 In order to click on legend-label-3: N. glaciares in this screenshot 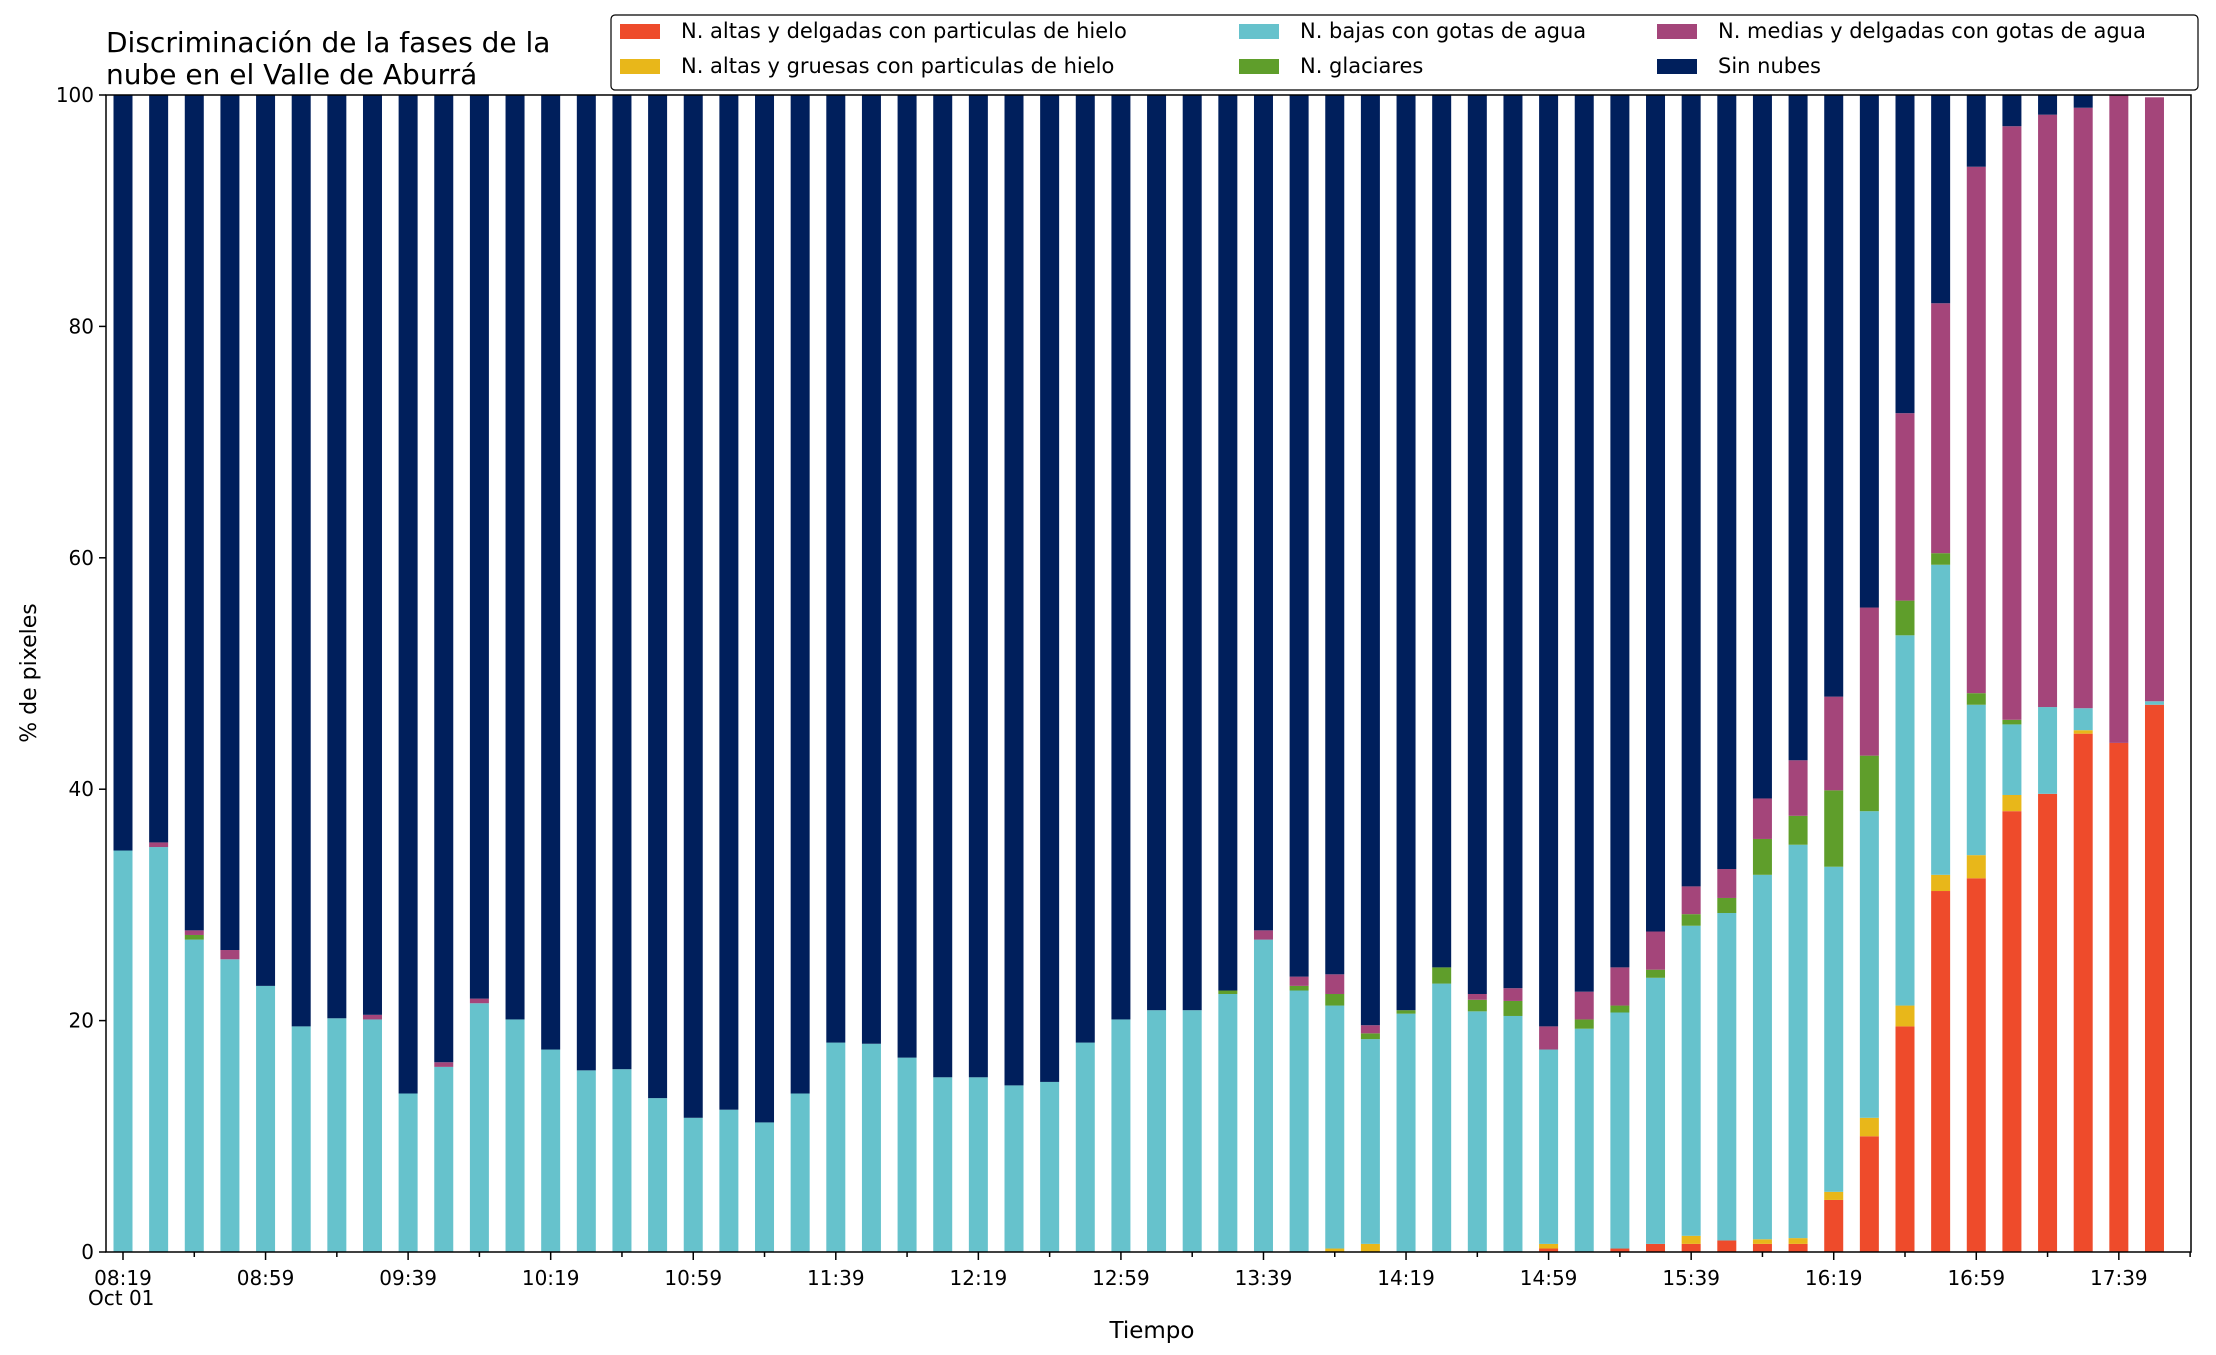, I will do `click(1361, 66)`.